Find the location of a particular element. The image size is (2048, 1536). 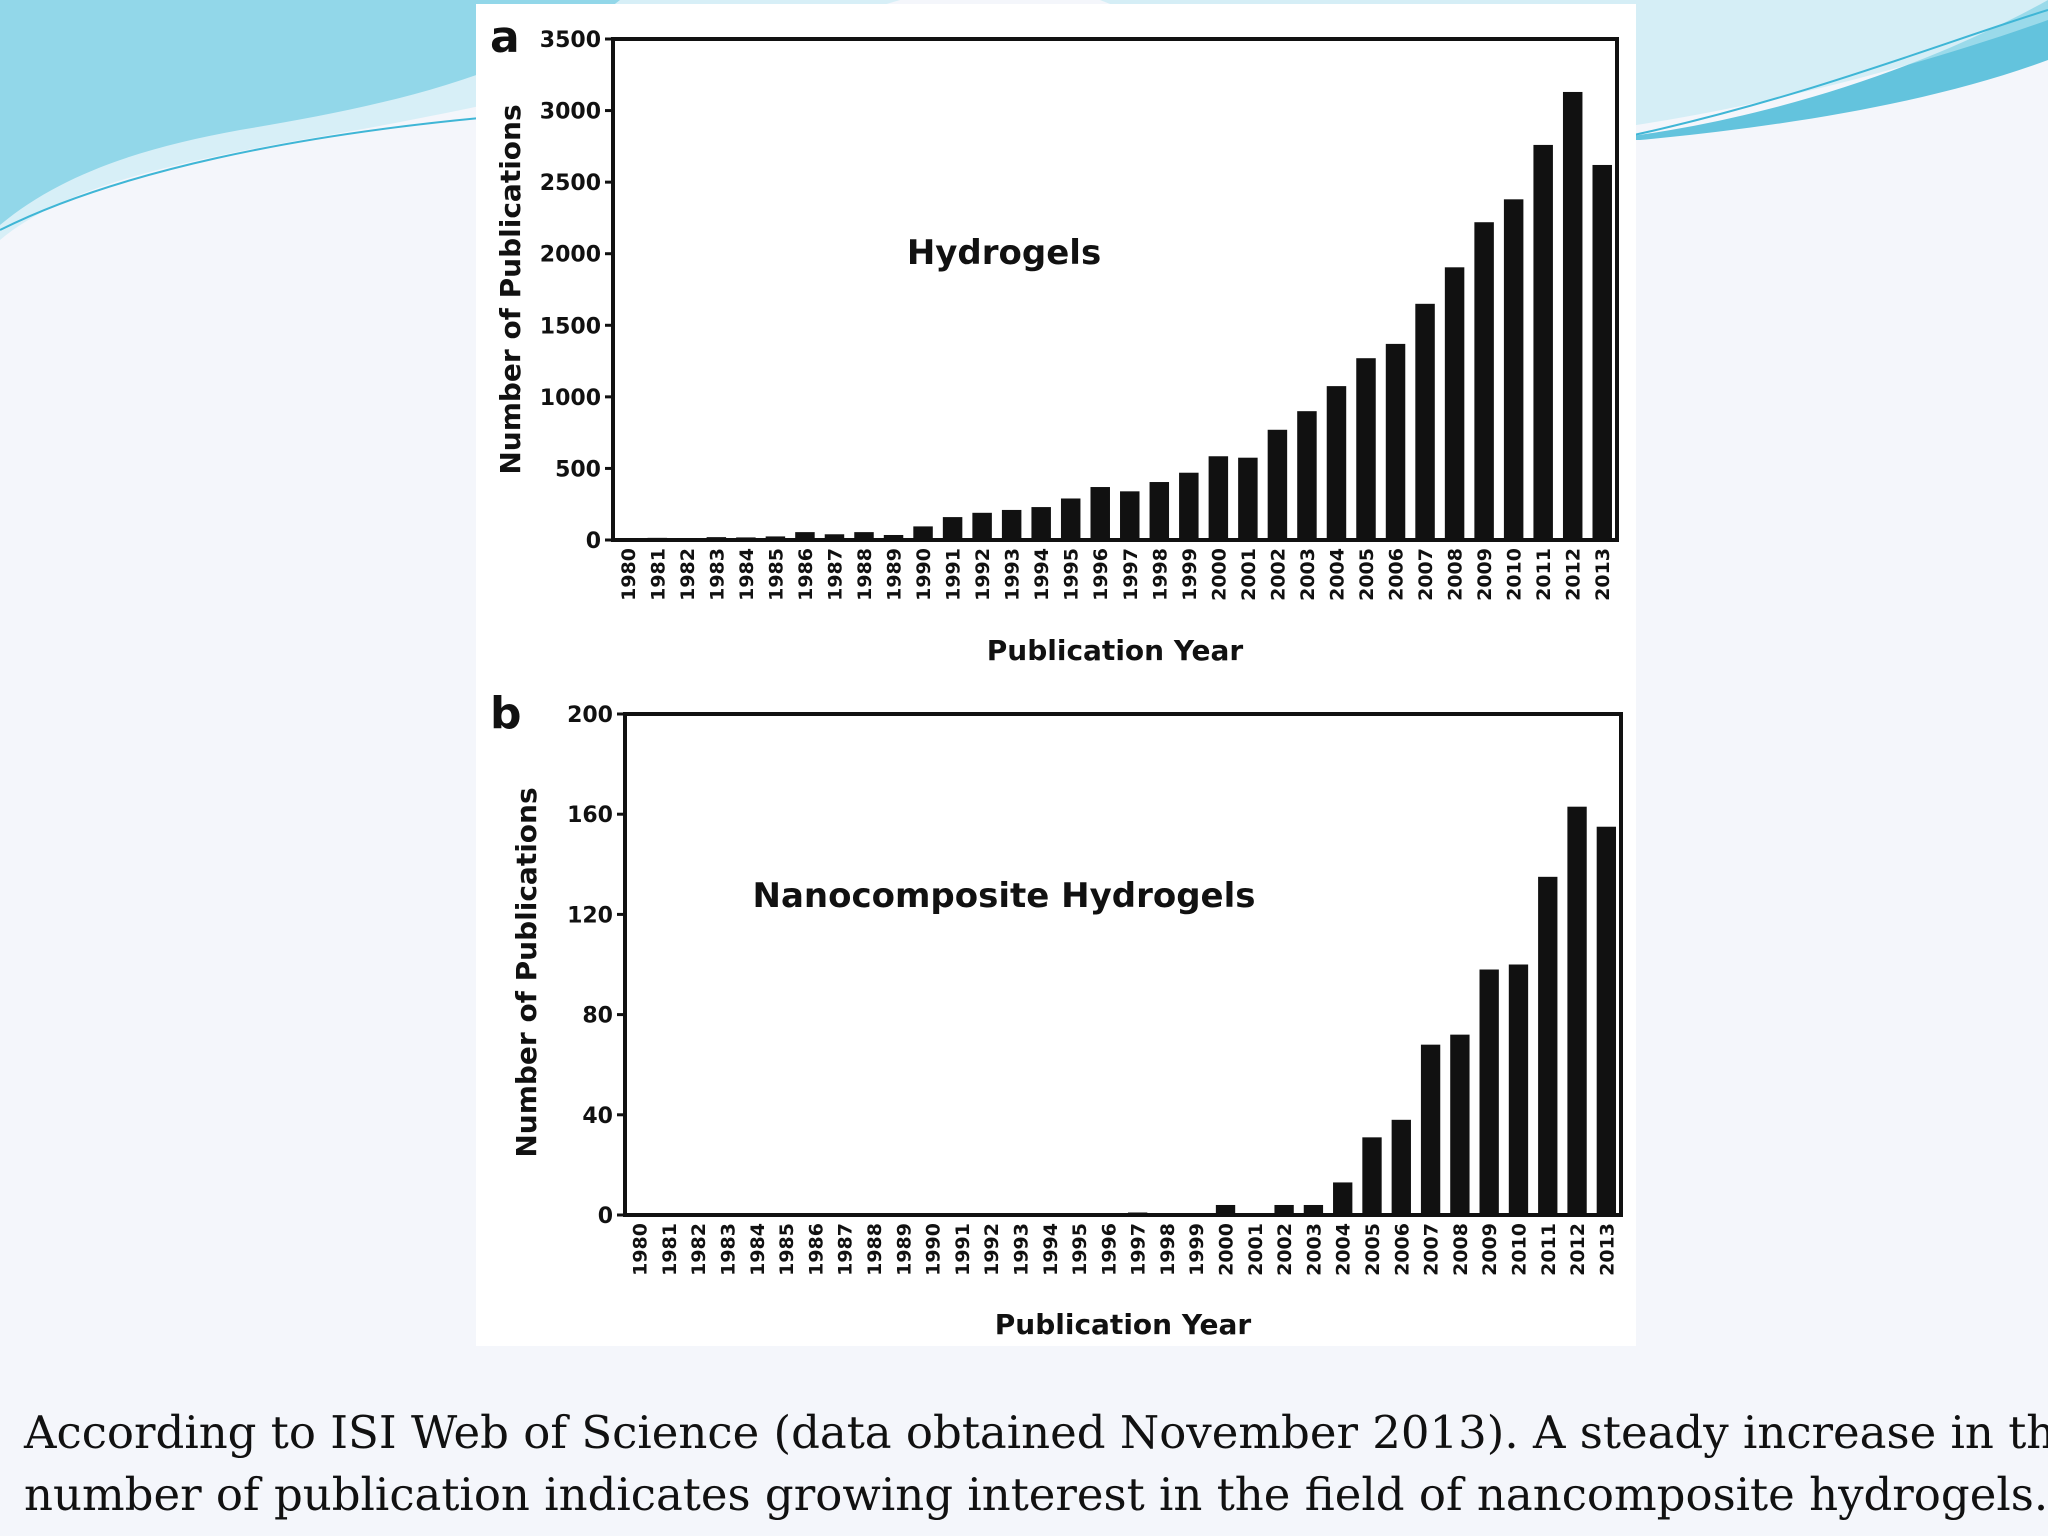

y-tick-label: 120 is located at coordinates (590, 915).